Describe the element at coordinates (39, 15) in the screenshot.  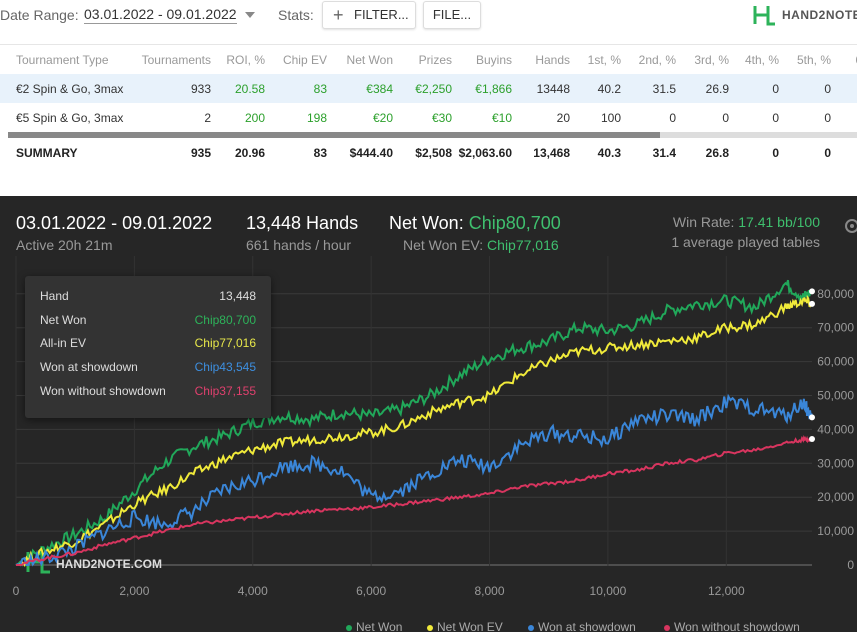
I see `date-range-label: Date Range:` at that location.